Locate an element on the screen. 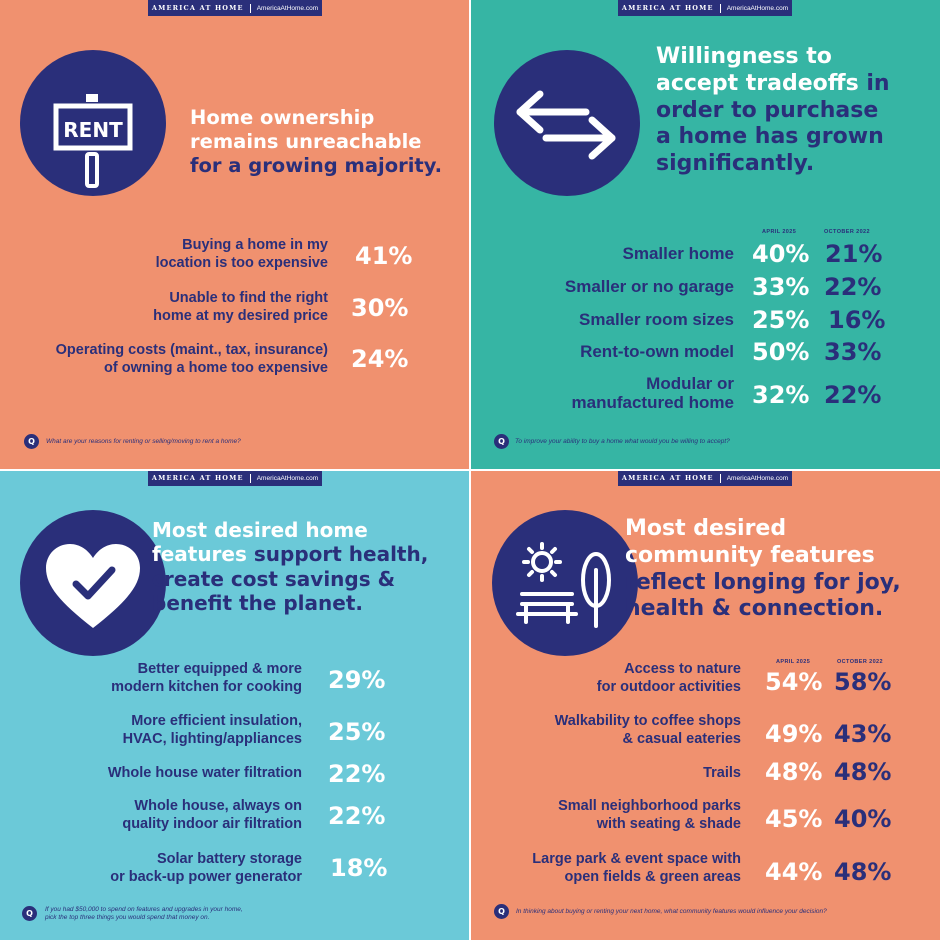 The height and width of the screenshot is (940, 940). tradeoff-label: Modular or manufactured home is located at coordinates (652, 393).